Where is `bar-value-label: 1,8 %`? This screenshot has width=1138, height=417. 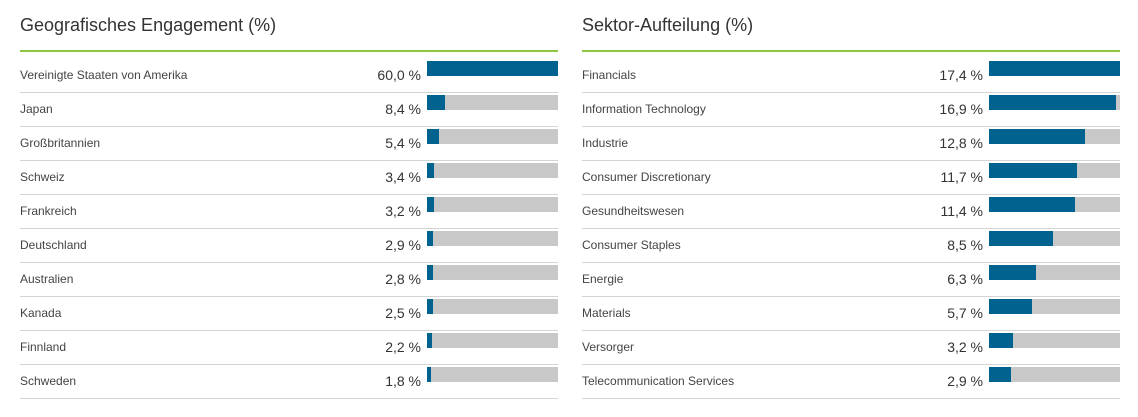 bar-value-label: 1,8 % is located at coordinates (403, 381).